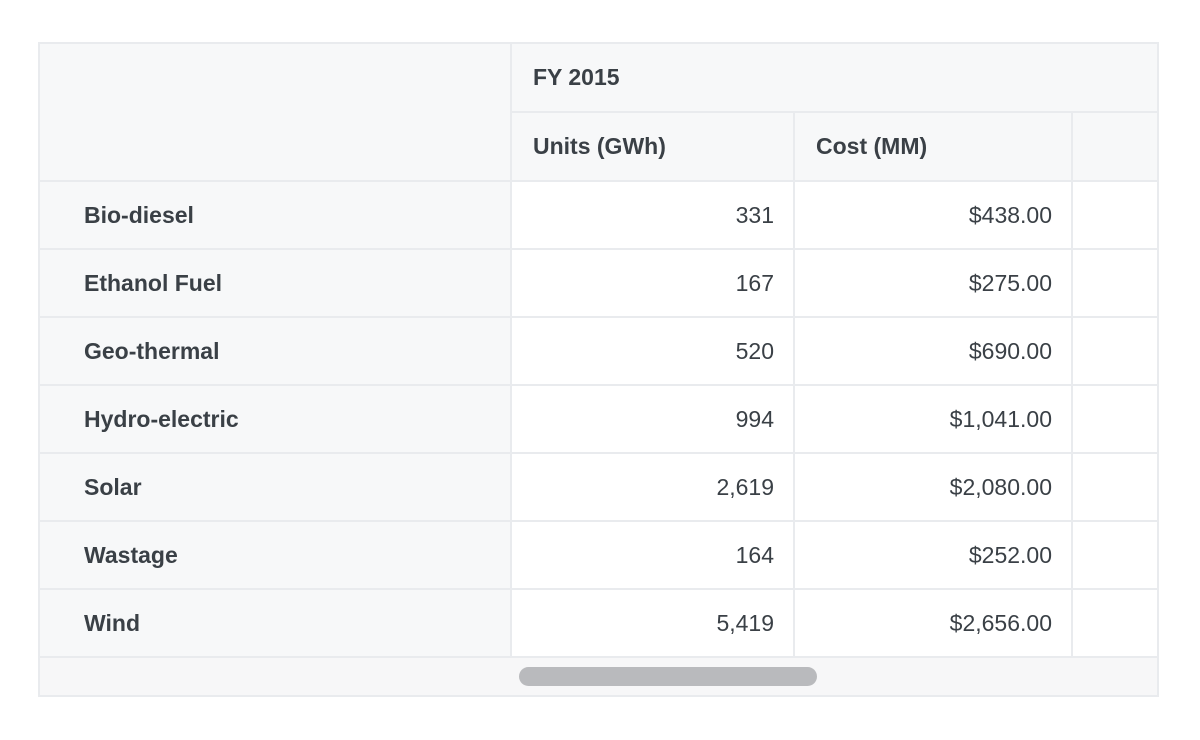 Image resolution: width=1200 pixels, height=740 pixels. I want to click on units-value-cell: 167, so click(652, 283).